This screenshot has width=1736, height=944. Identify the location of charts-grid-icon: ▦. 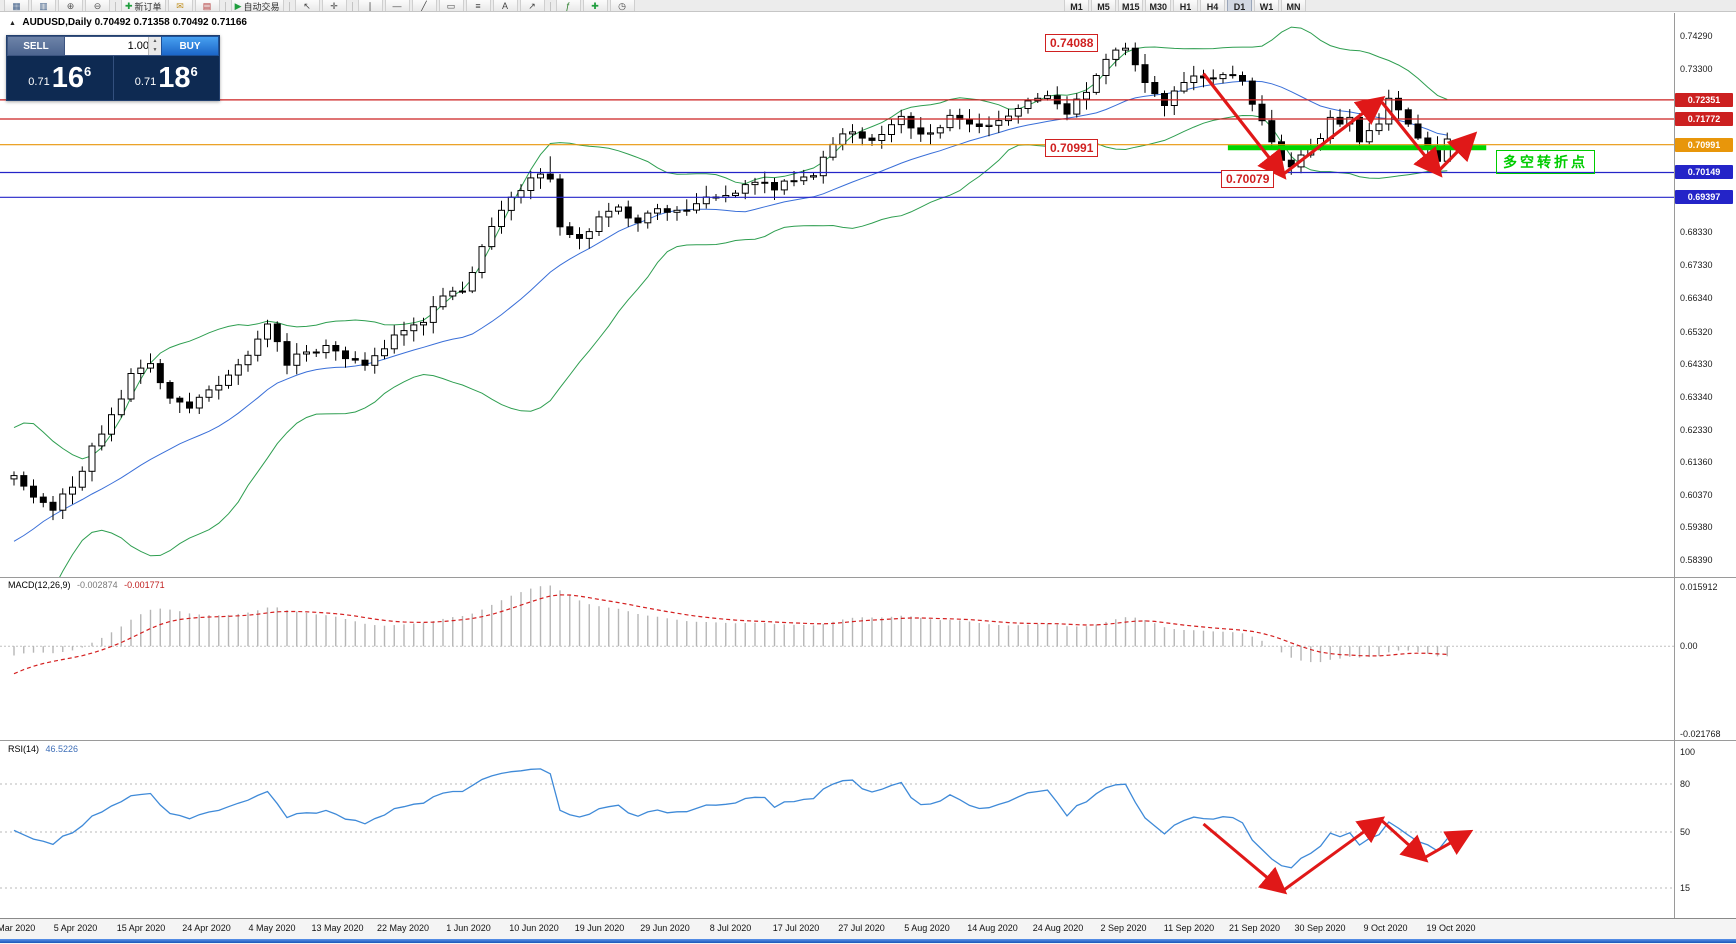
(16, 5).